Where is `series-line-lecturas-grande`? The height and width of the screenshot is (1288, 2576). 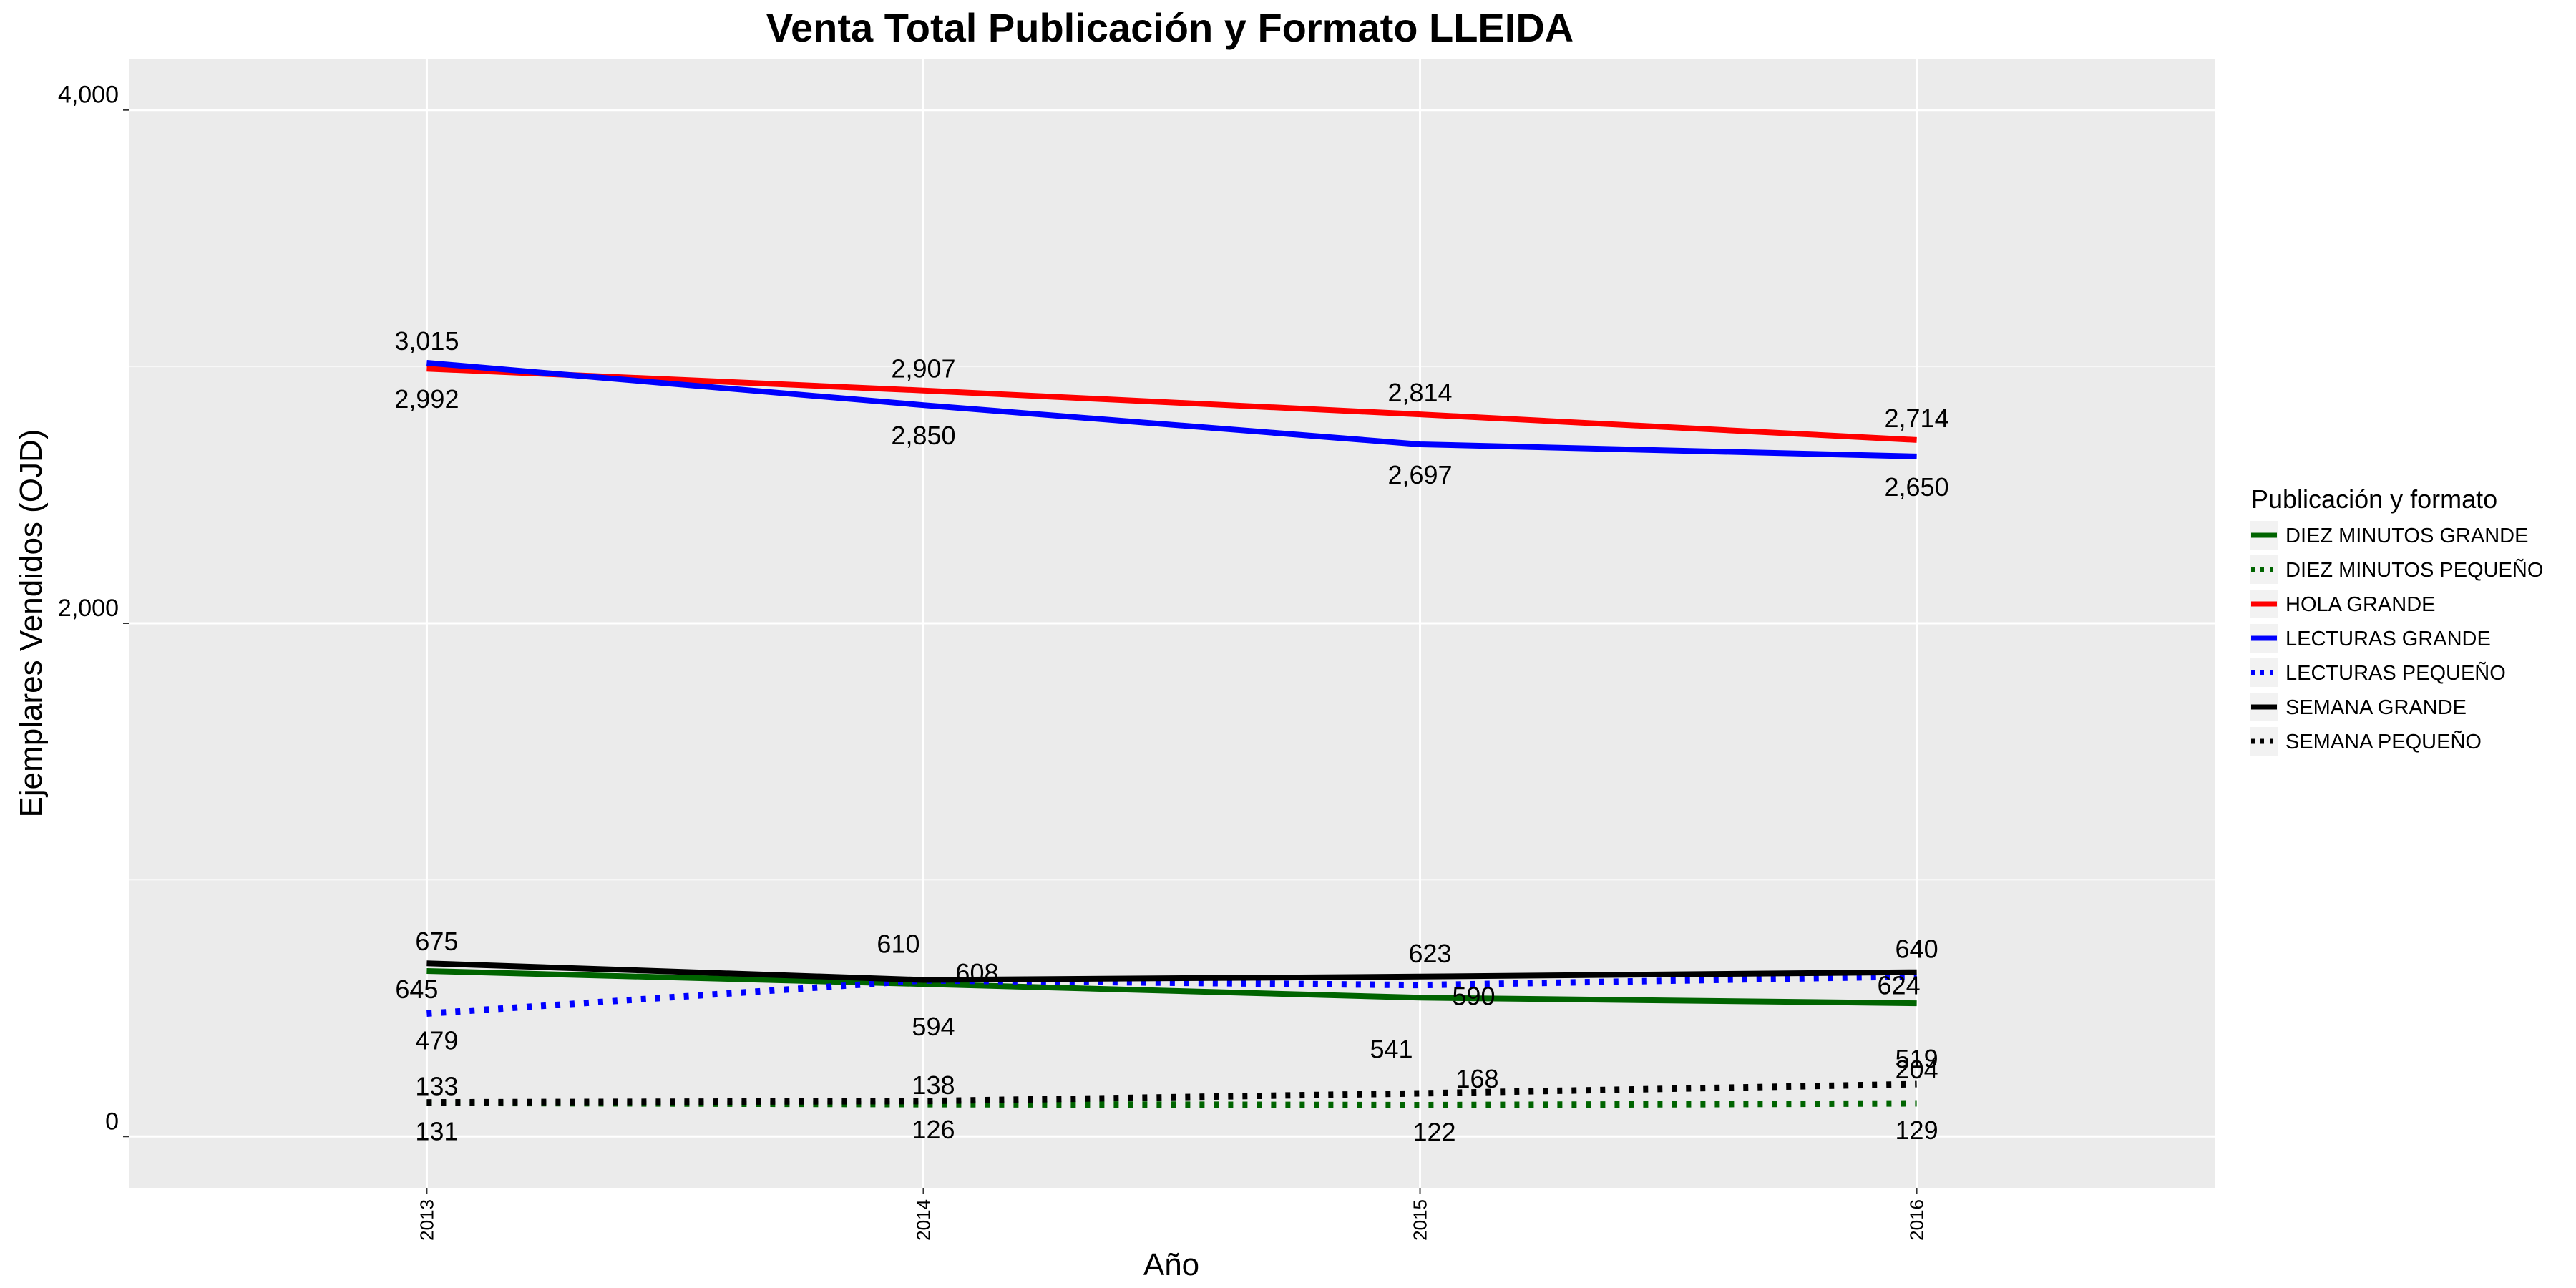
series-line-lecturas-grande is located at coordinates (1171, 409).